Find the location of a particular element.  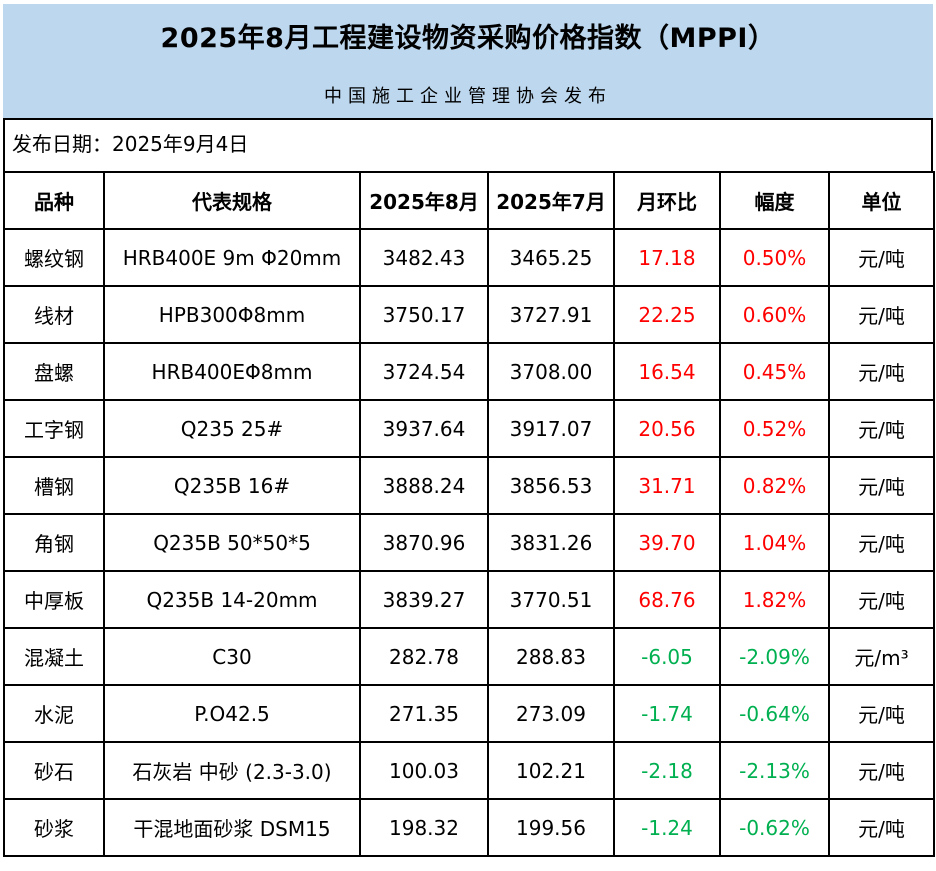

cell-variety: 中厚板 is located at coordinates (54, 599).